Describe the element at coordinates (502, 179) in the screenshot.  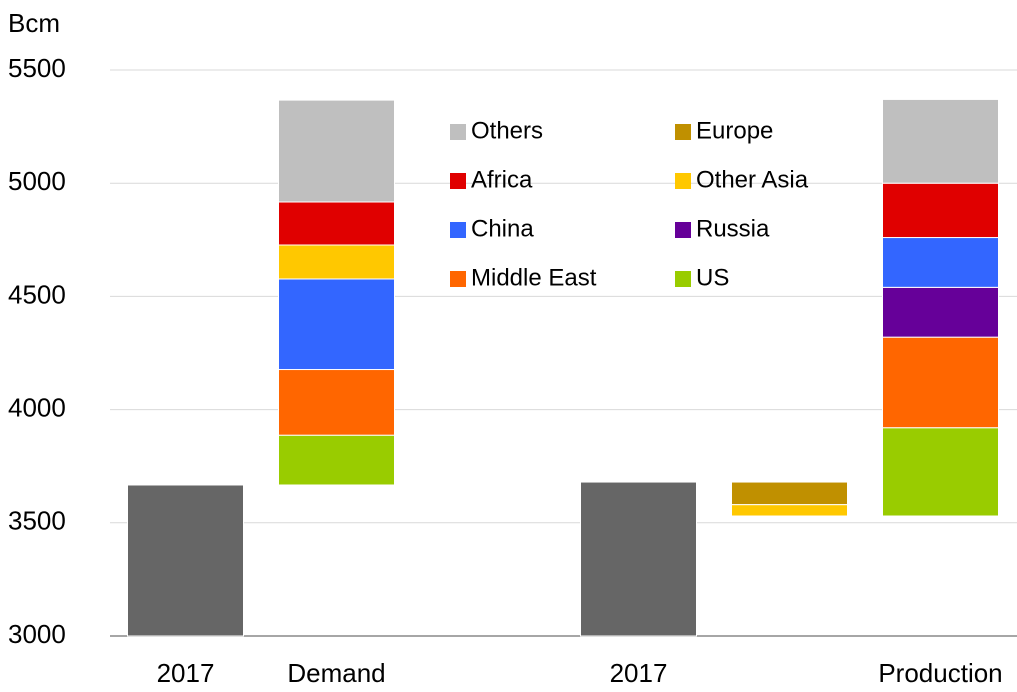
I see `legend-label: Africa` at that location.